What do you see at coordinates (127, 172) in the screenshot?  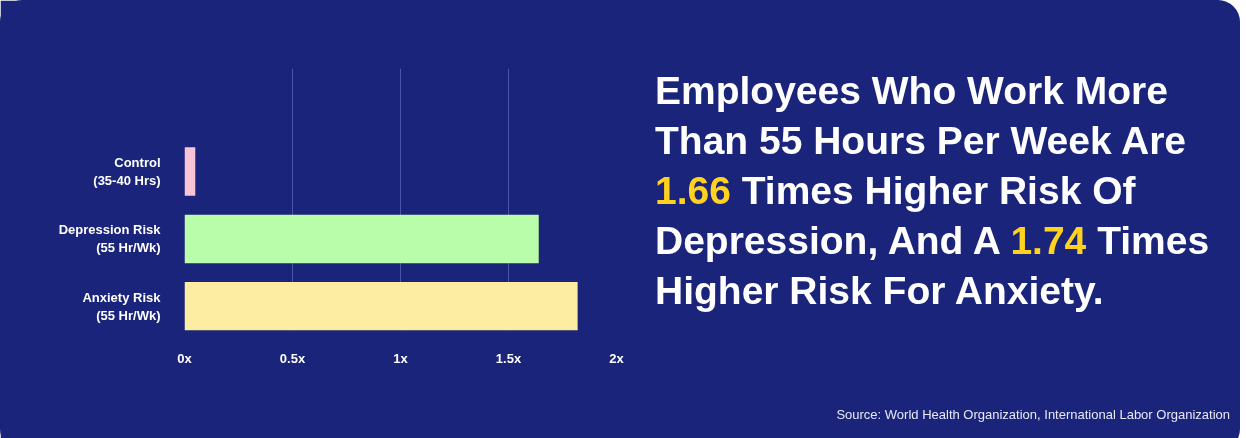 I see `y-tick-label: Control (35-40 Hrs)` at bounding box center [127, 172].